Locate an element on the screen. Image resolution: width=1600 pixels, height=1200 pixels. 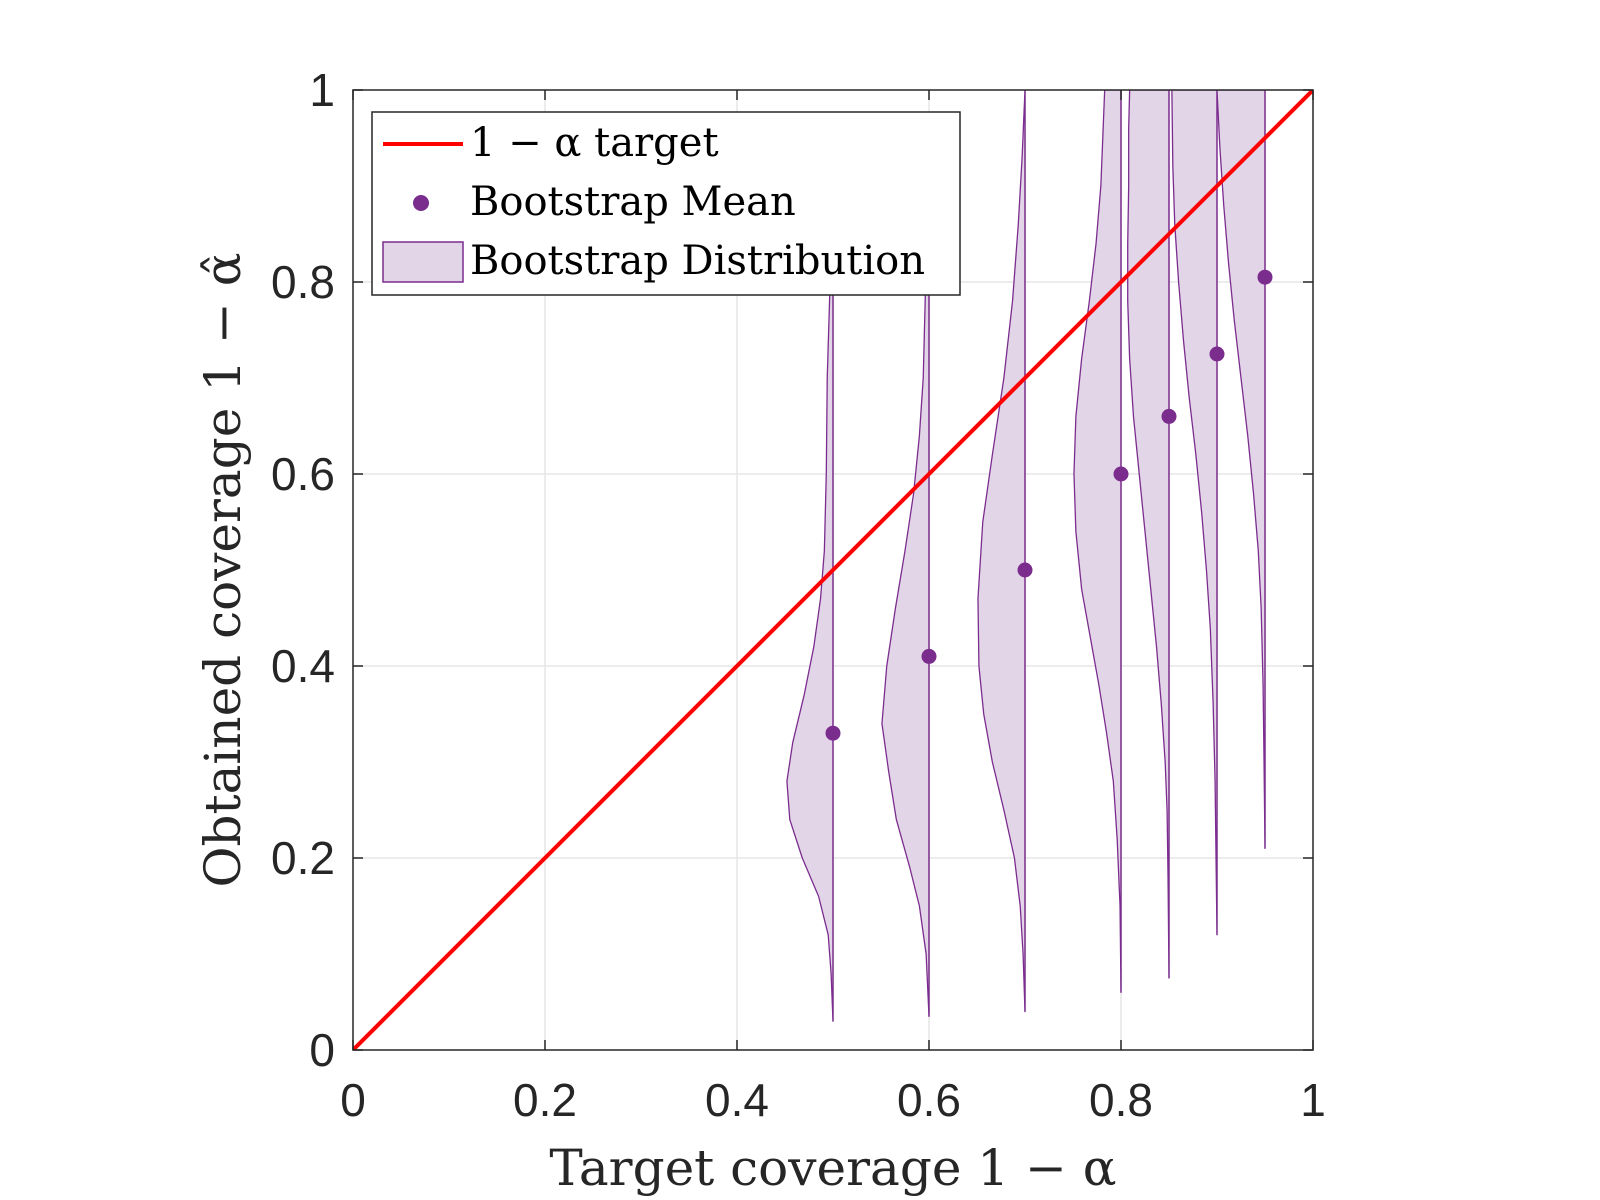
legend-box is located at coordinates (666, 203).